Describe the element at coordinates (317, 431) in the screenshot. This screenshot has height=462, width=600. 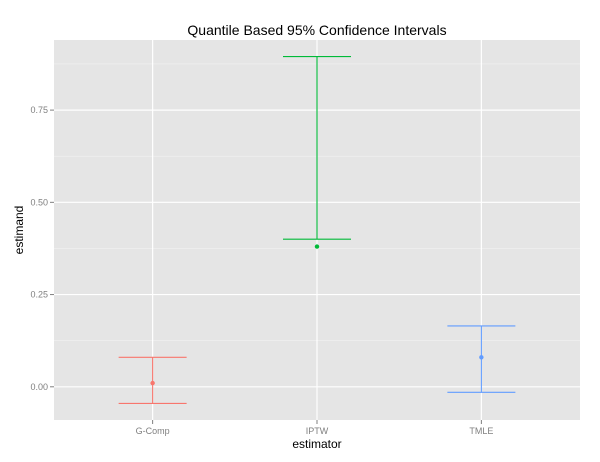
I see `x-tick-label: IPTW` at that location.